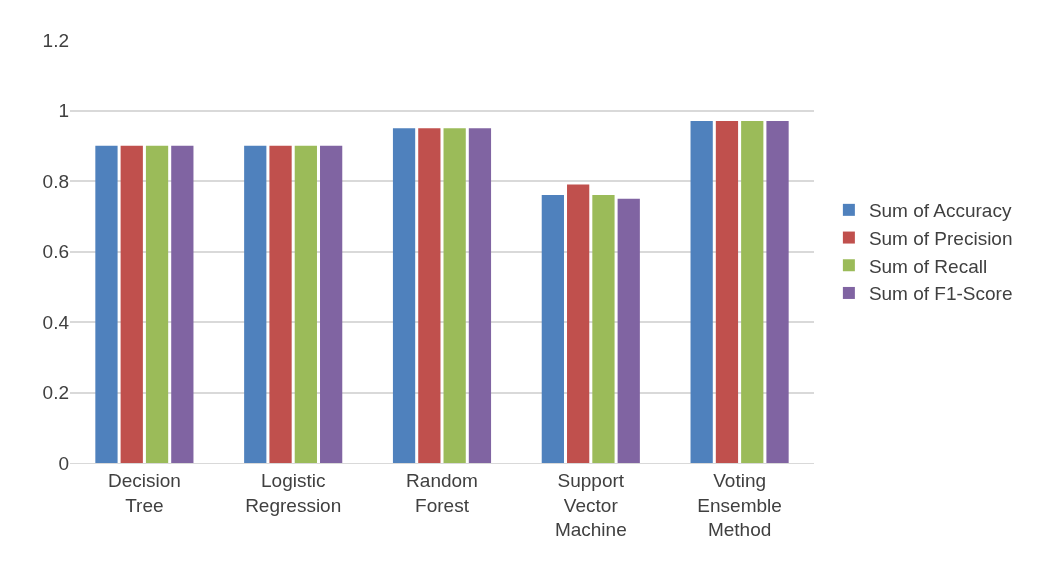 Image resolution: width=1044 pixels, height=583 pixels. Describe the element at coordinates (940, 238) in the screenshot. I see `legend-label: Sum of Precision` at that location.